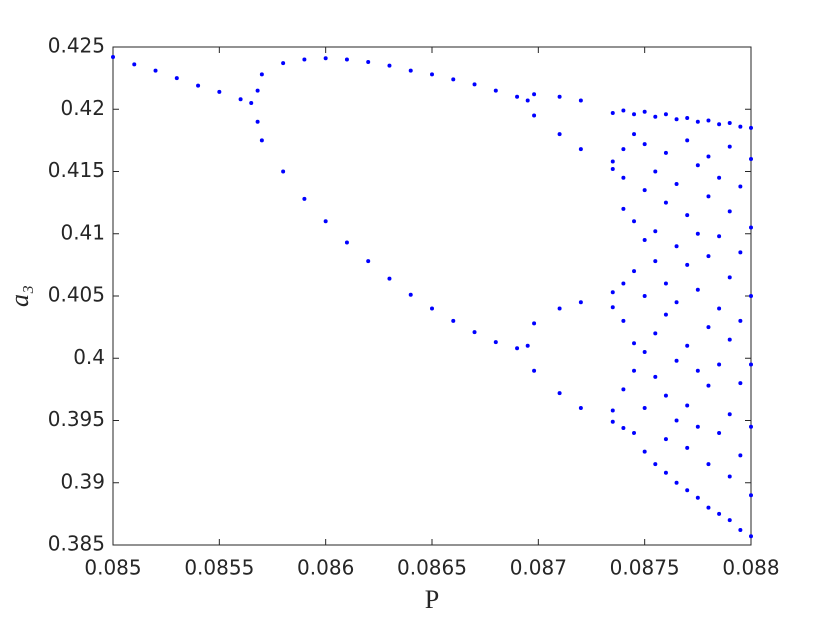 The width and height of the screenshot is (830, 623). I want to click on x-tick-label: 0.088, so click(750, 568).